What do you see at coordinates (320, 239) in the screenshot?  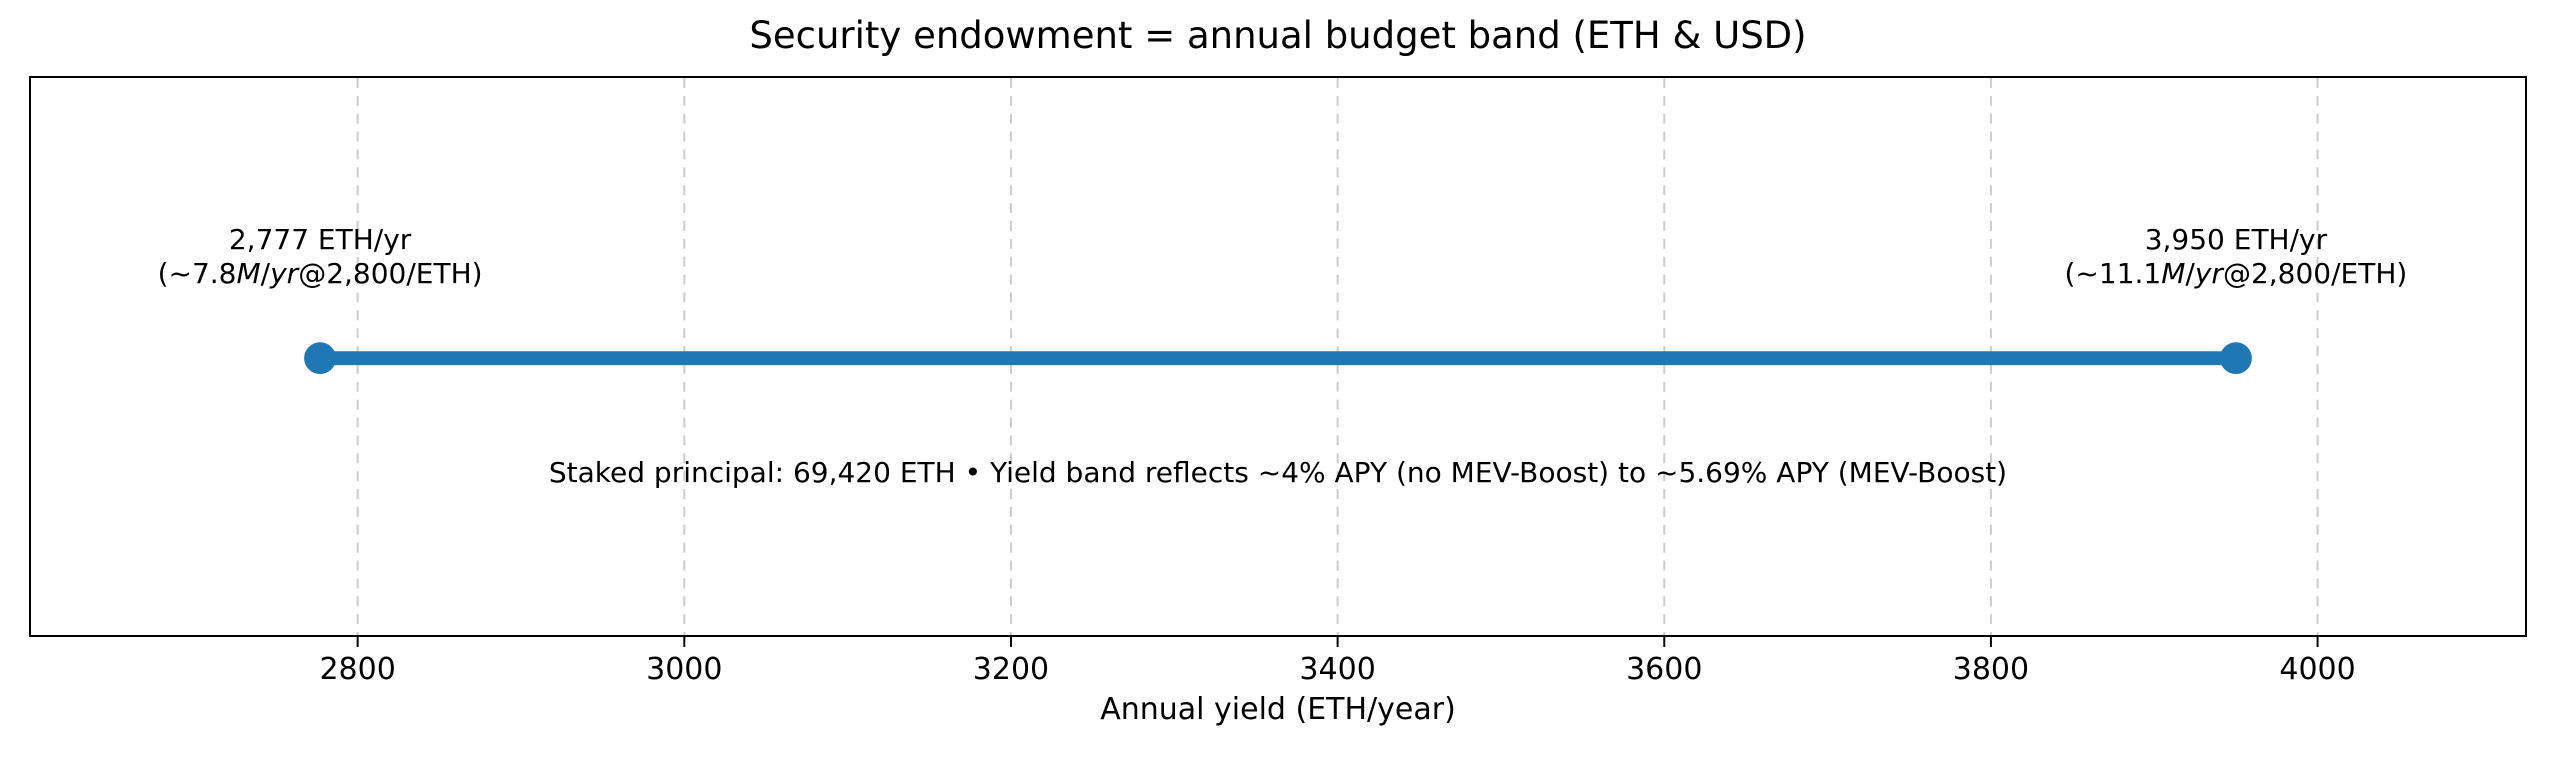 I see `annotation-low-line1: 2,777 ETH/yr` at bounding box center [320, 239].